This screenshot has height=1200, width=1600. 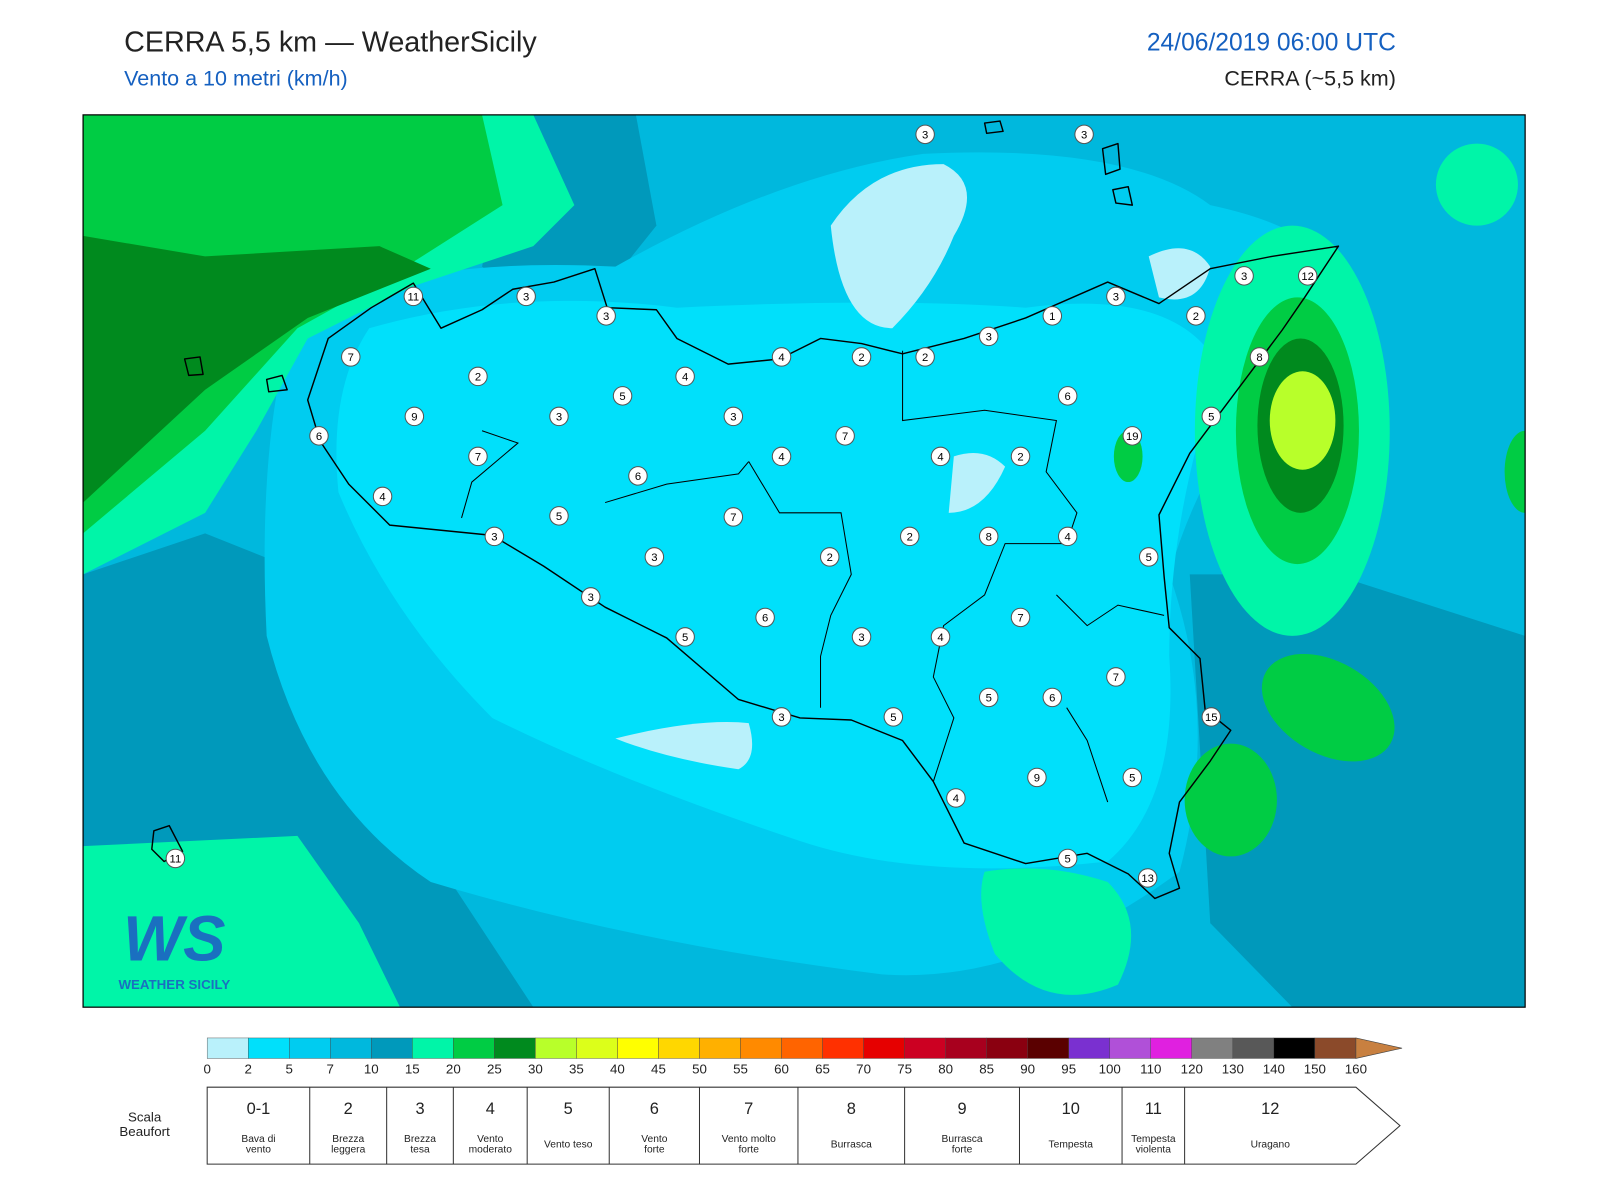 I want to click on colorbar-tick-label: 7, so click(x=330, y=1068).